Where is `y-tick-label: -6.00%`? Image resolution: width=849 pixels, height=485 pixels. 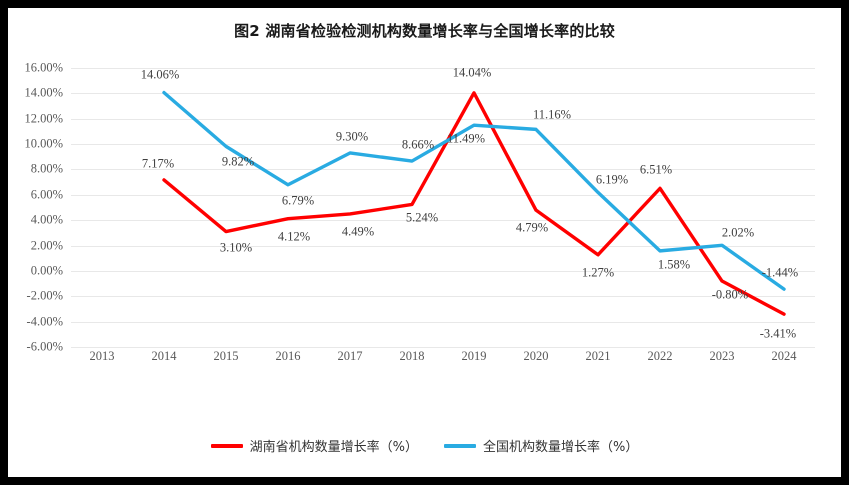
y-tick-label: -6.00% is located at coordinates (44, 346).